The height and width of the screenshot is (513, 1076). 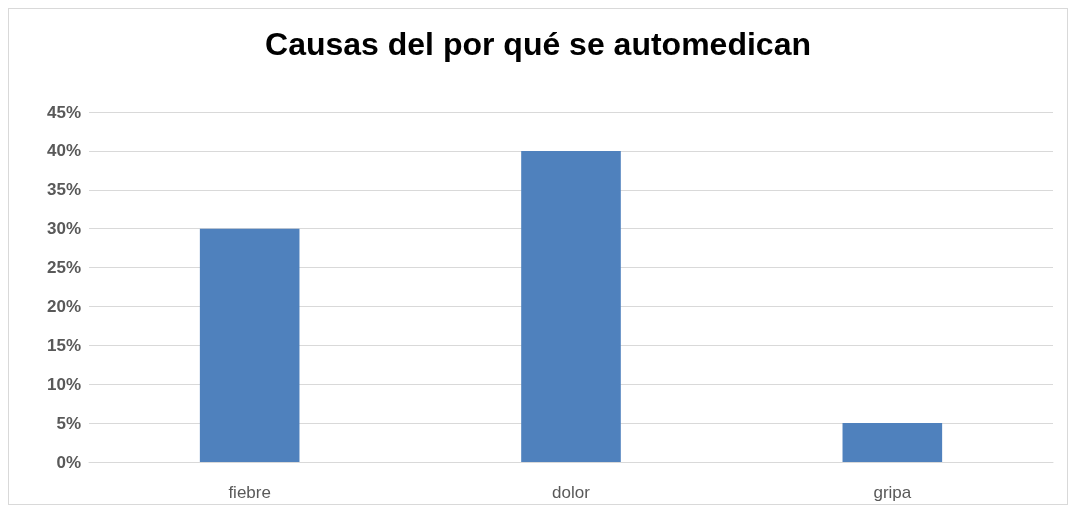 I want to click on y-tick-label: 35%, so click(x=63, y=190).